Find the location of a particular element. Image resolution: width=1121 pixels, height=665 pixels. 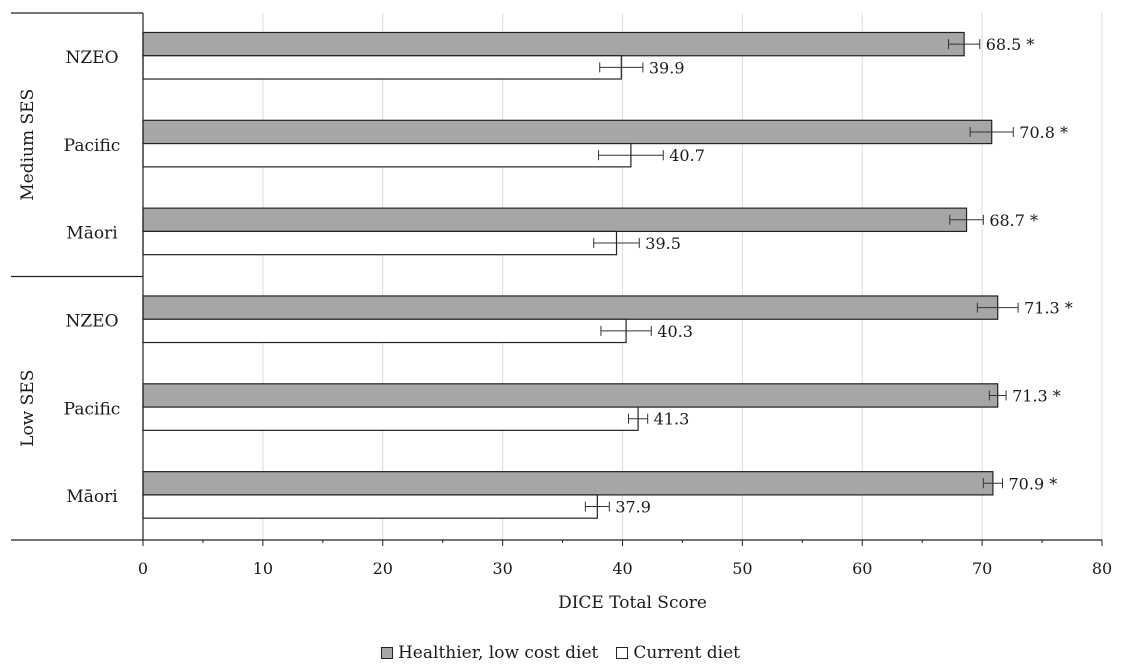

x-tick-label: 70 is located at coordinates (982, 568).